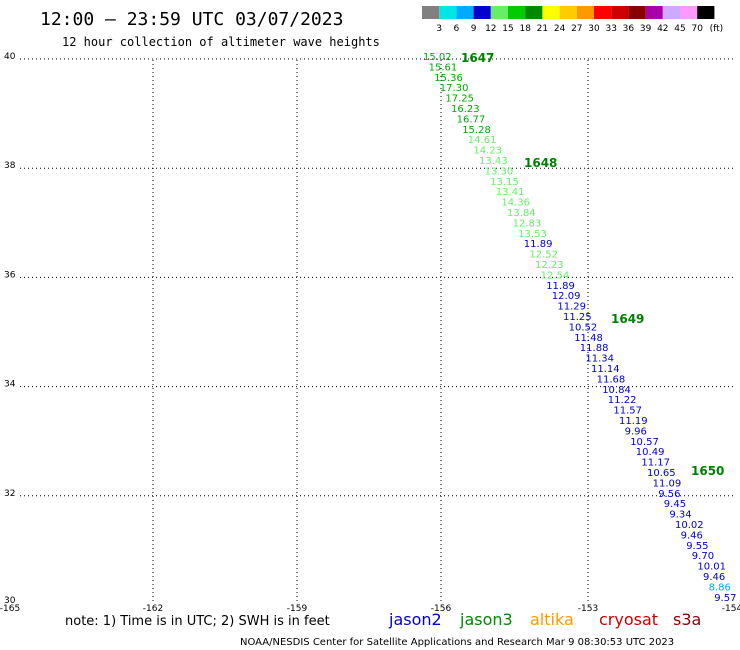 This screenshot has width=740, height=650. What do you see at coordinates (499, 171) in the screenshot?
I see `wave-height-label: 13.30` at bounding box center [499, 171].